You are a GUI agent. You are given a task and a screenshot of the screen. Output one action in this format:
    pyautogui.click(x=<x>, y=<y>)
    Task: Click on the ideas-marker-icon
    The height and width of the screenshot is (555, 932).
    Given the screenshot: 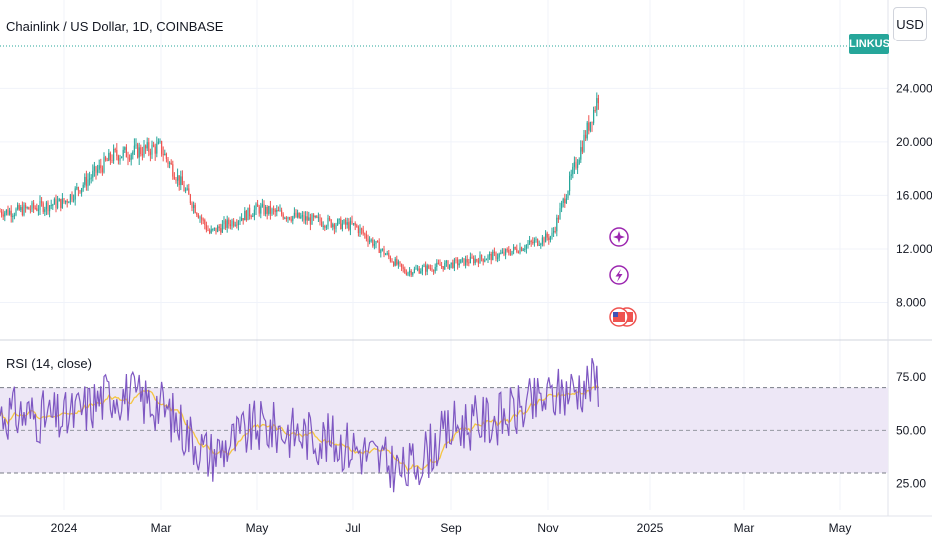 What is the action you would take?
    pyautogui.click(x=619, y=237)
    